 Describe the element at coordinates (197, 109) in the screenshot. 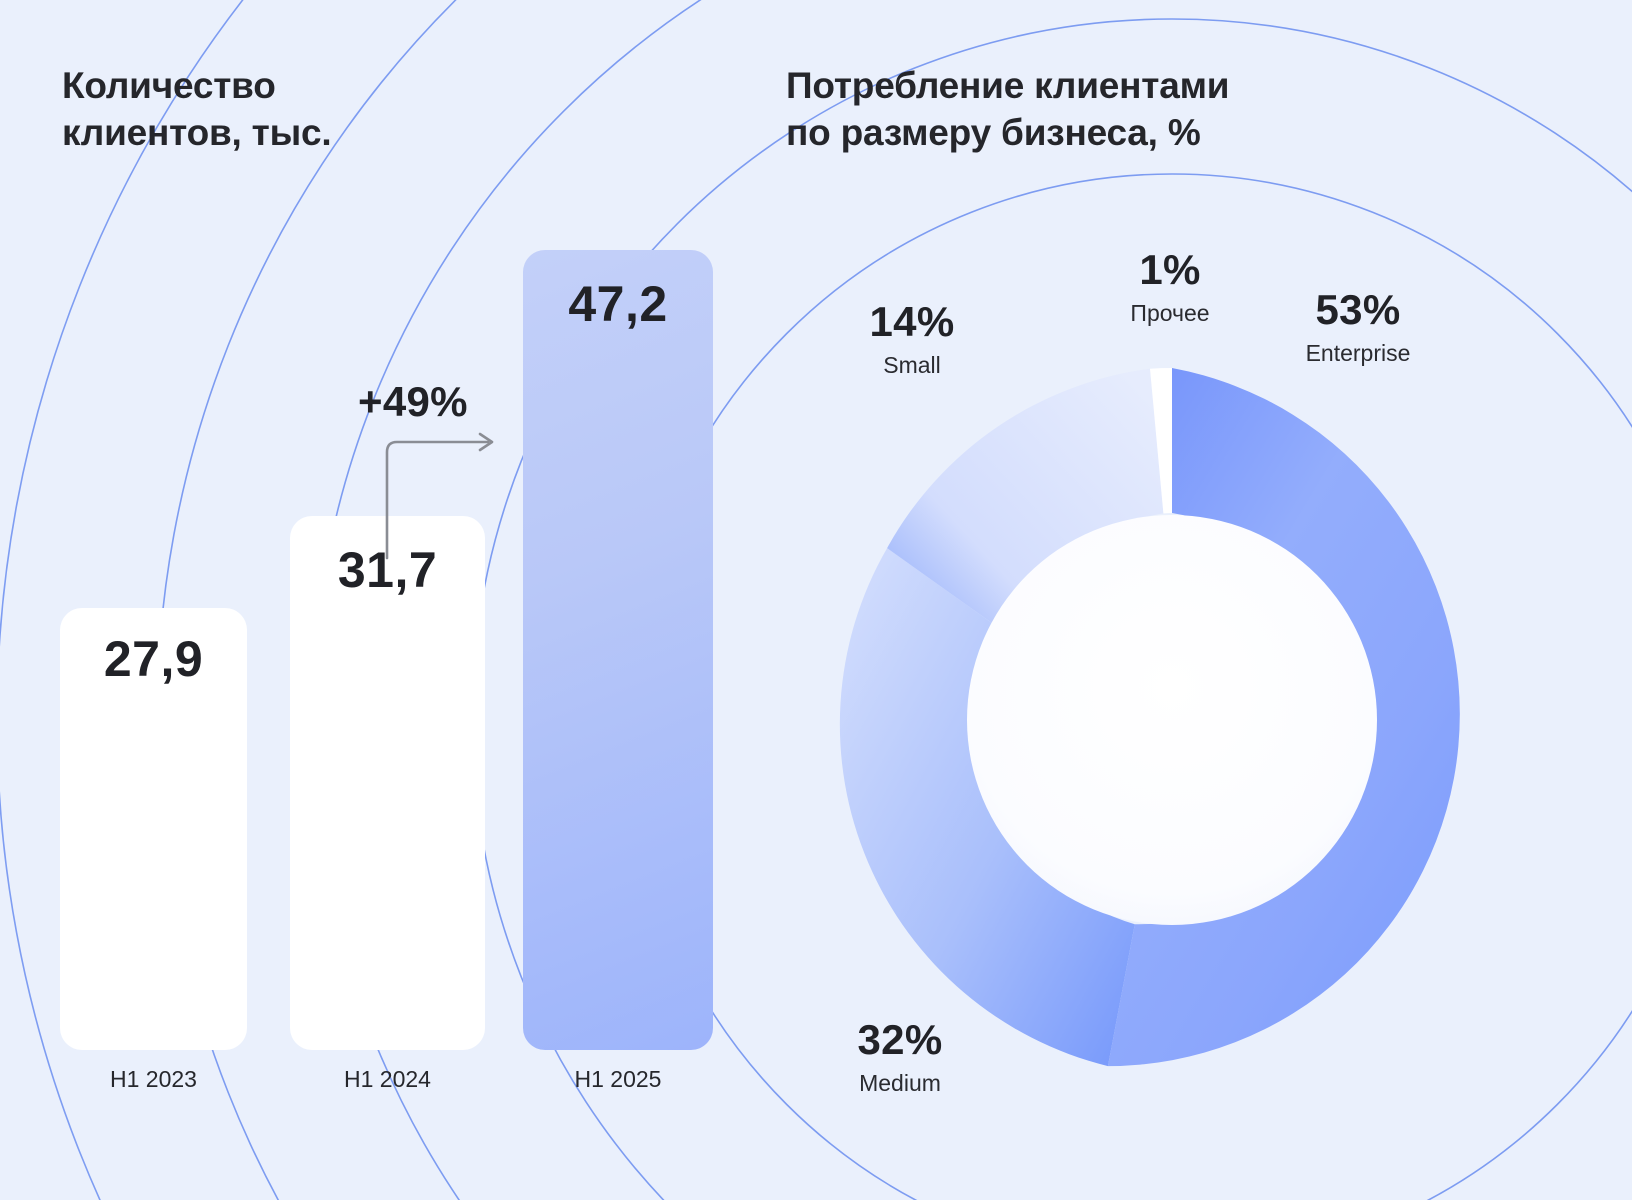

I see `left-chart-title: Количество клиентов, тыс.` at that location.